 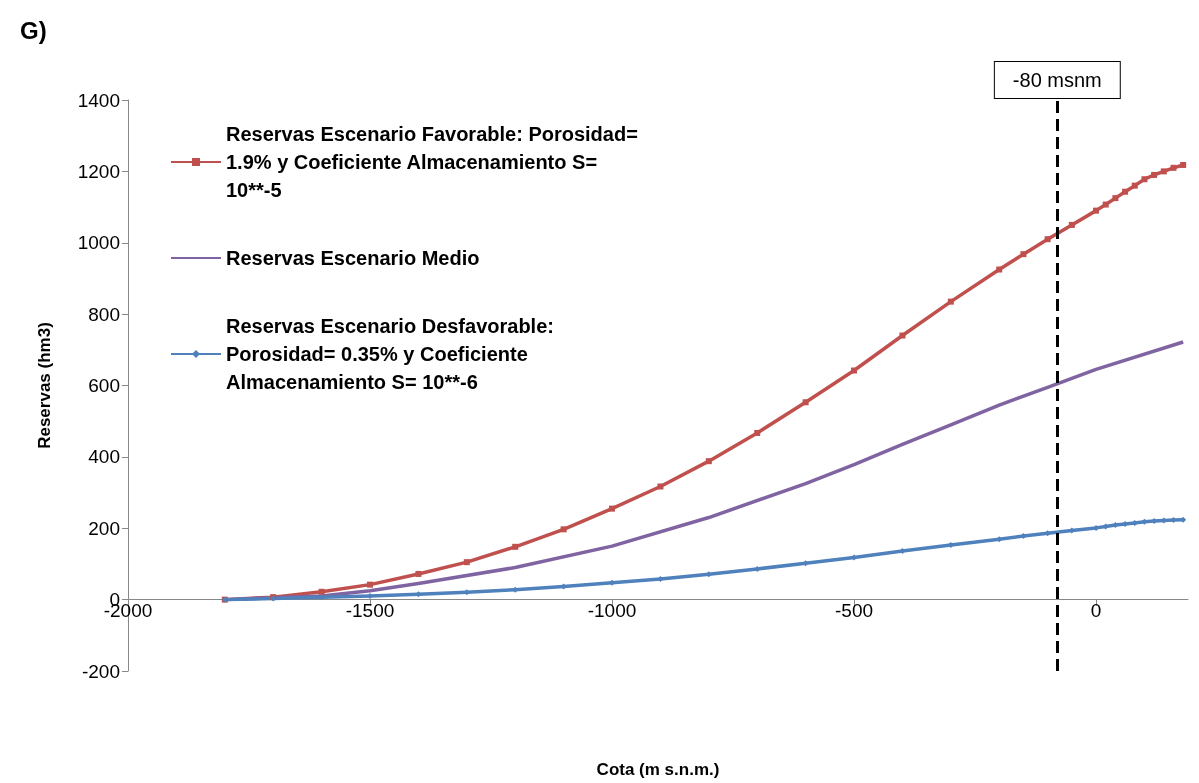 What do you see at coordinates (854, 610) in the screenshot?
I see `x-tick-label: -500` at bounding box center [854, 610].